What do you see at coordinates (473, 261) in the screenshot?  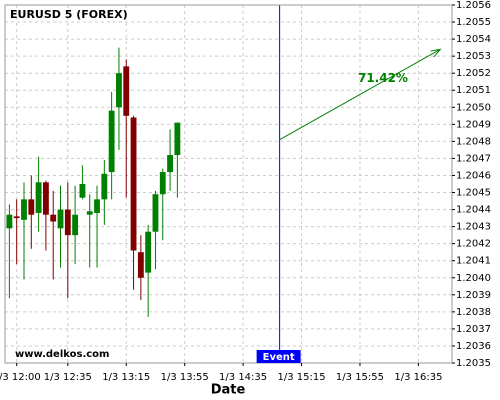 I see `y-tick-label: 1.2041` at bounding box center [473, 261].